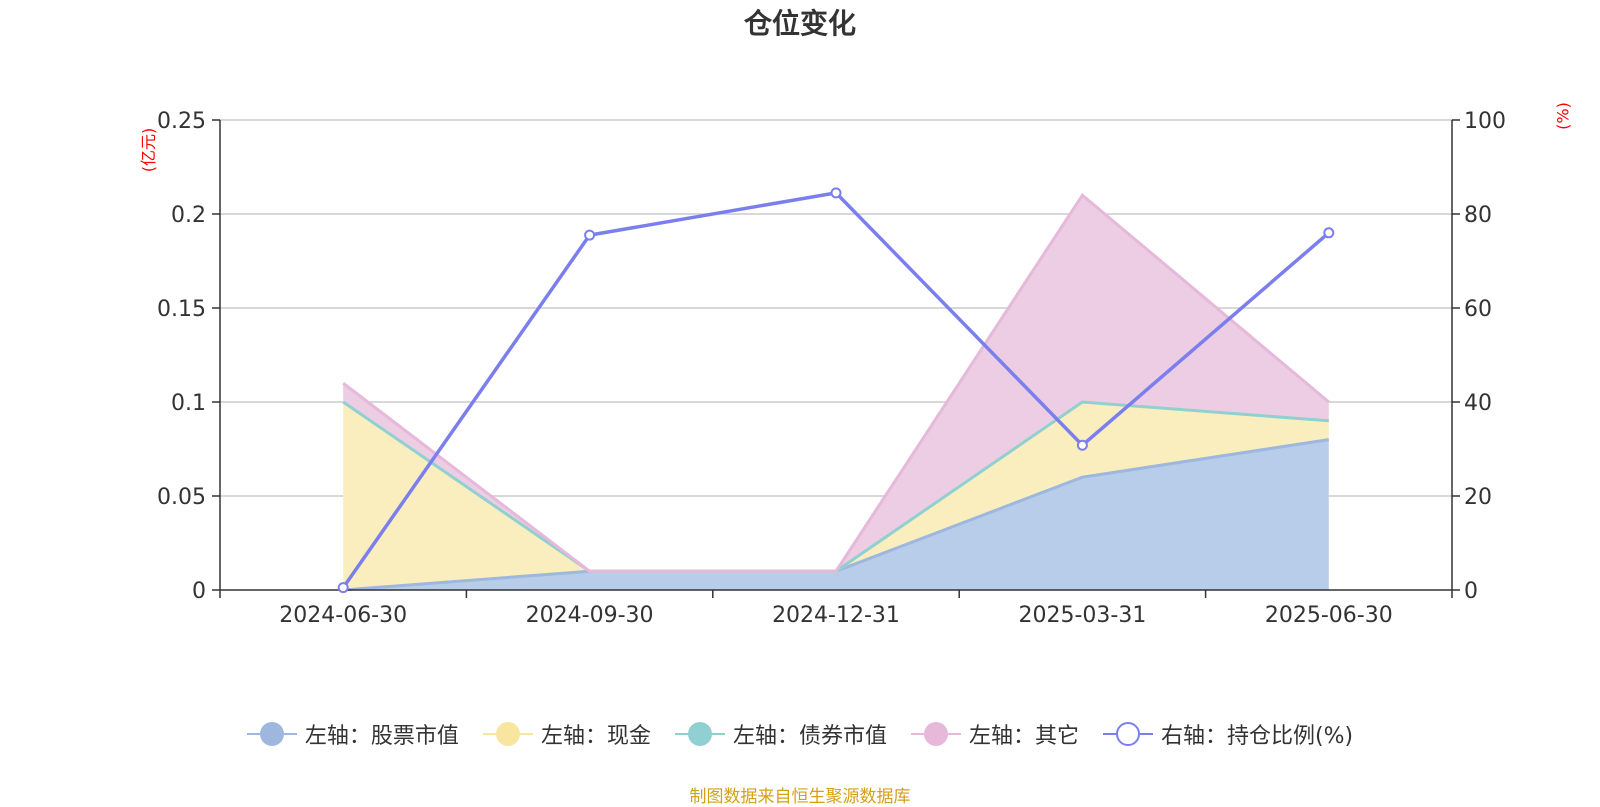 This screenshot has height=807, width=1600. I want to click on x-tick-label: 2024-09-30, so click(590, 615).